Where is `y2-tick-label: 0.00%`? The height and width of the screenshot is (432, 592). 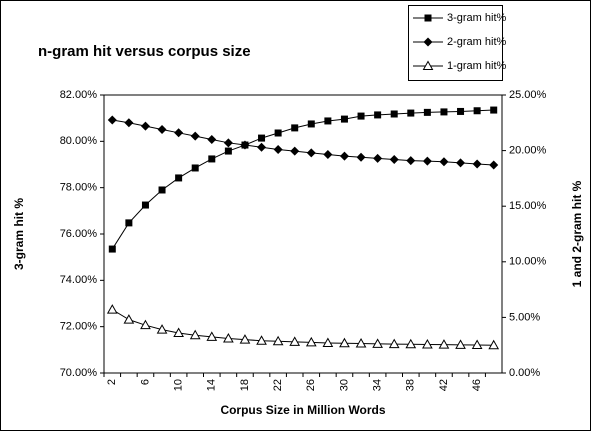 y2-tick-label: 0.00% is located at coordinates (524, 373).